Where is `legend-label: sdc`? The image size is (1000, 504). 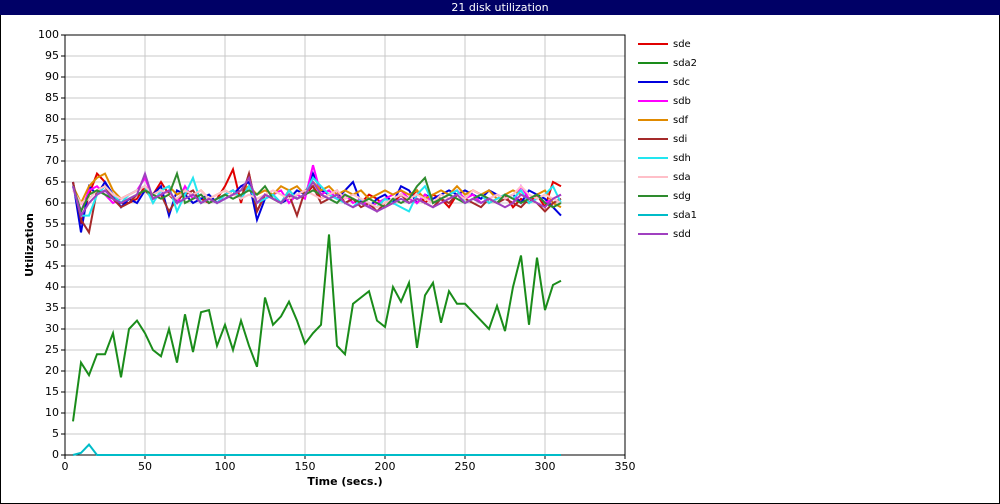 legend-label: sdc is located at coordinates (681, 82).